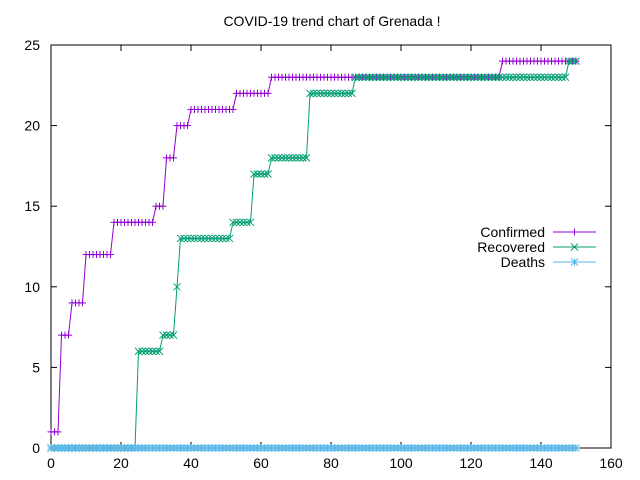 This screenshot has width=640, height=480. I want to click on legend-marker-recovered, so click(574, 247).